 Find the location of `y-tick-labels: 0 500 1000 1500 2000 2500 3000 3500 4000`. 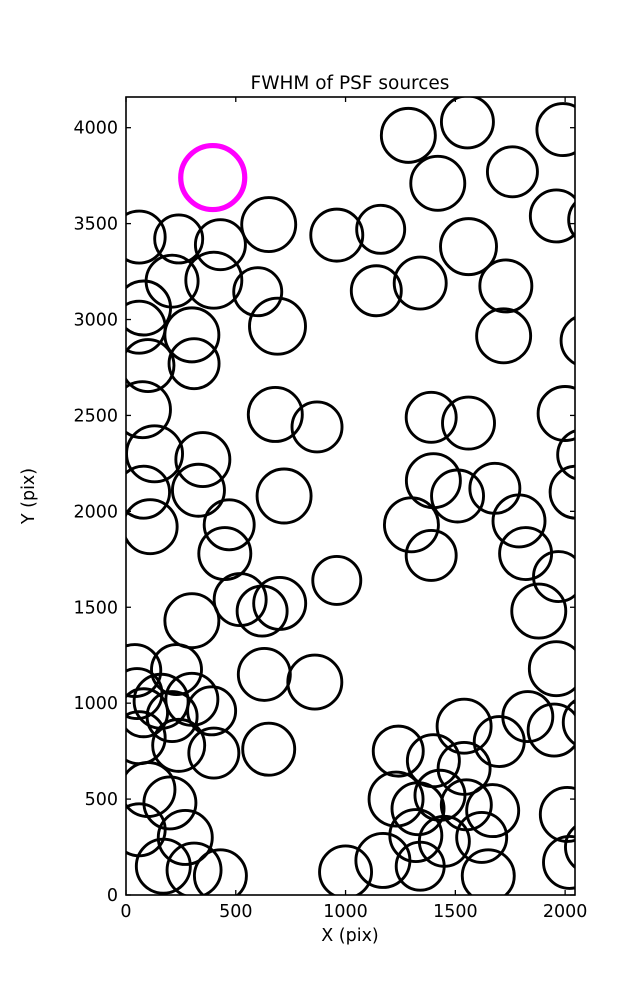

y-tick-labels: 0 500 1000 1500 2000 2500 3000 3500 4000 is located at coordinates (95, 512).